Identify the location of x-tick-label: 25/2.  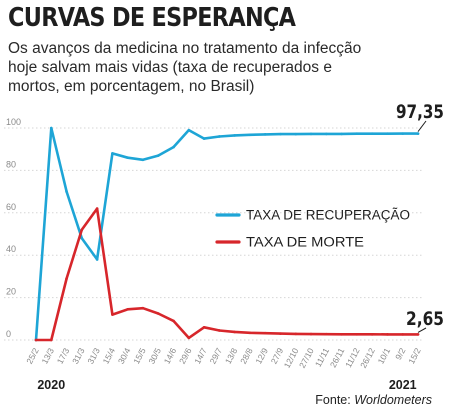
(32, 356).